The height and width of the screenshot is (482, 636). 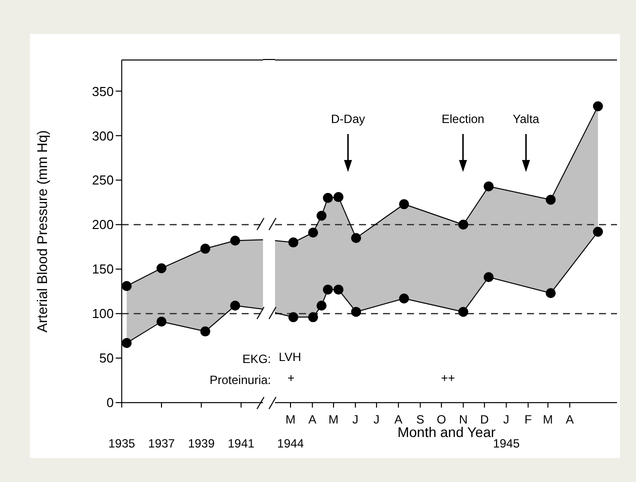 I want to click on y-tick-label: 350, so click(x=103, y=91).